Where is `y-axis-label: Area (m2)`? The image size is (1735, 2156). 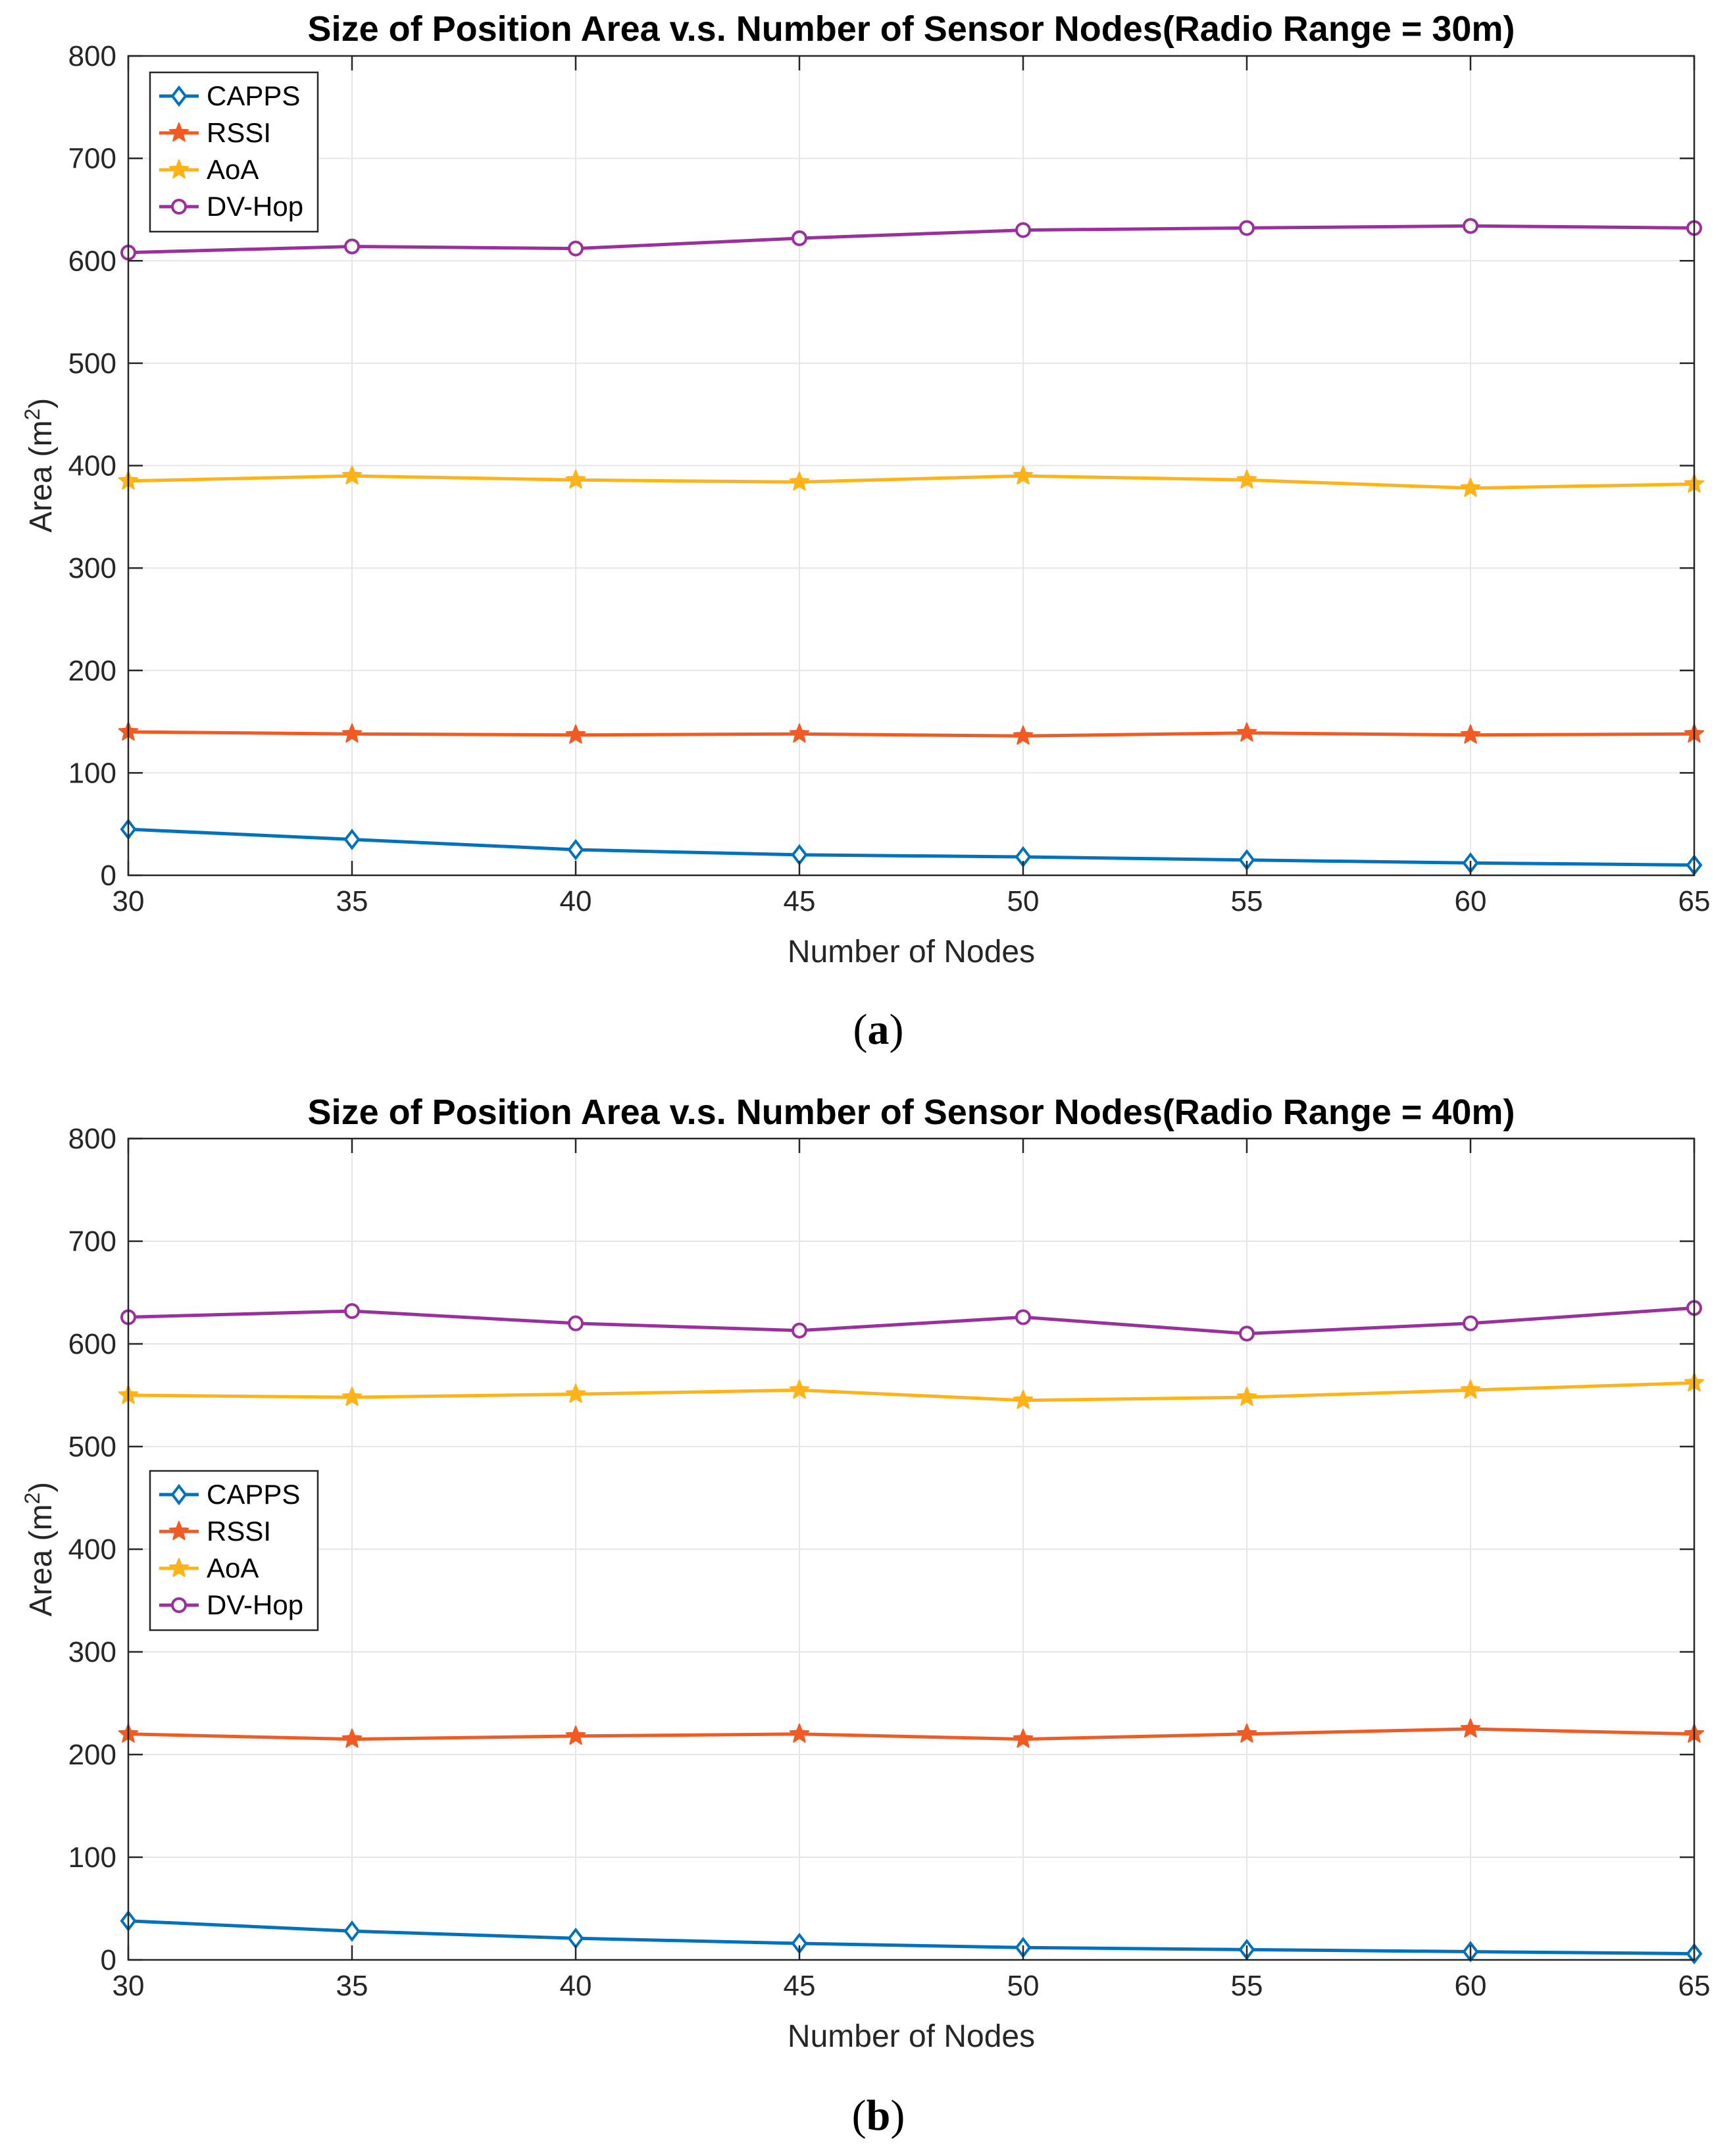
y-axis-label: Area (m2) is located at coordinates (39, 465).